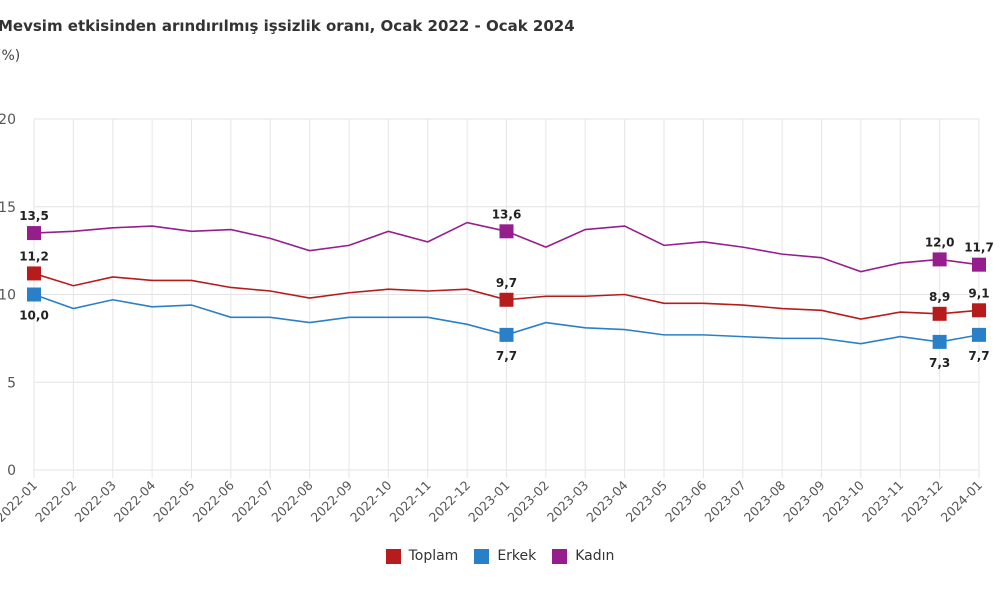 This screenshot has height=600, width=1000. I want to click on x-tick-label: 2022-11, so click(410, 502).